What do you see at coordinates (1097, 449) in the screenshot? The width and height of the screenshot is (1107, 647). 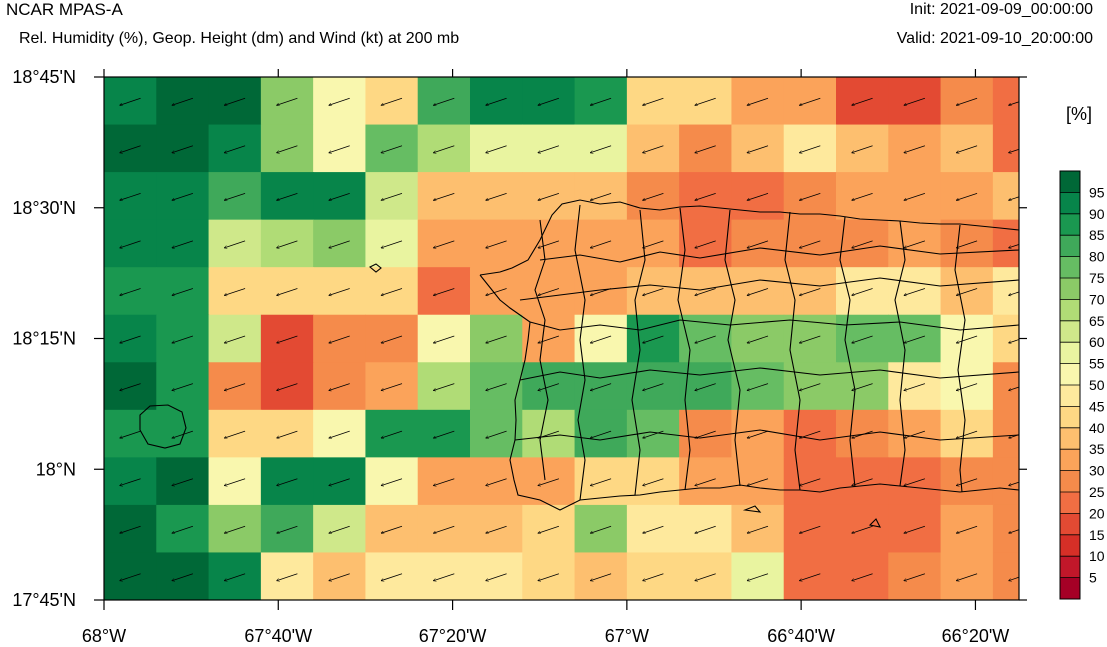 I see `colorbar-label: 35` at bounding box center [1097, 449].